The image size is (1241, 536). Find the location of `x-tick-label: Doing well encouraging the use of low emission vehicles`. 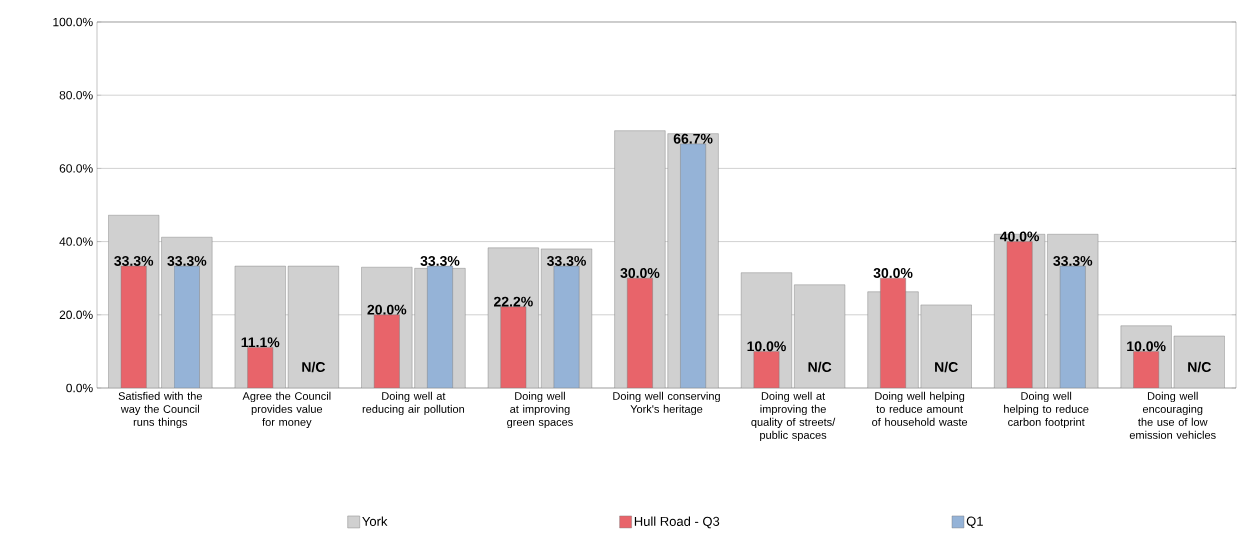

x-tick-label: Doing well encouraging the use of low emission vehicles is located at coordinates (1172, 415).